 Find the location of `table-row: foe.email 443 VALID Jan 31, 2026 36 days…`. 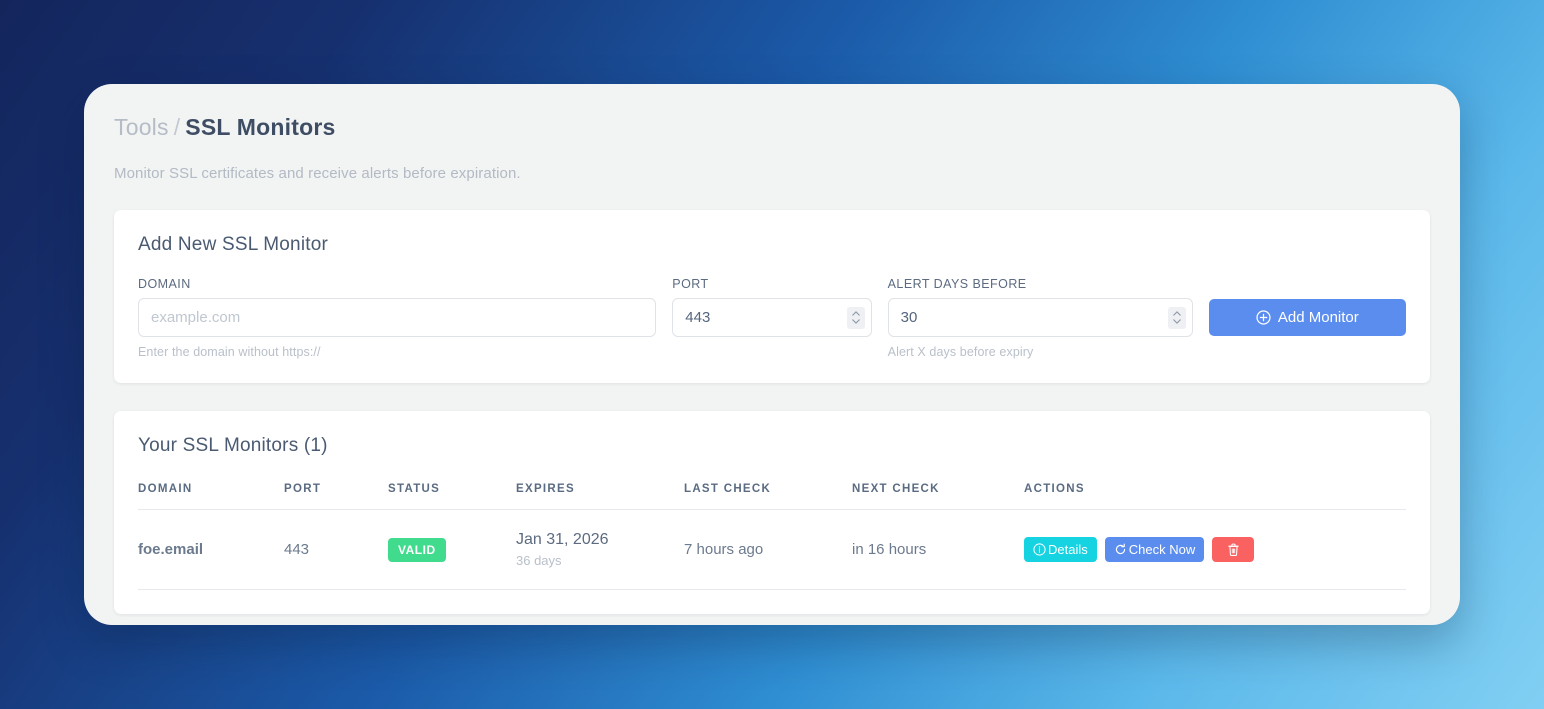

table-row: foe.email 443 VALID Jan 31, 2026 36 days… is located at coordinates (772, 549).